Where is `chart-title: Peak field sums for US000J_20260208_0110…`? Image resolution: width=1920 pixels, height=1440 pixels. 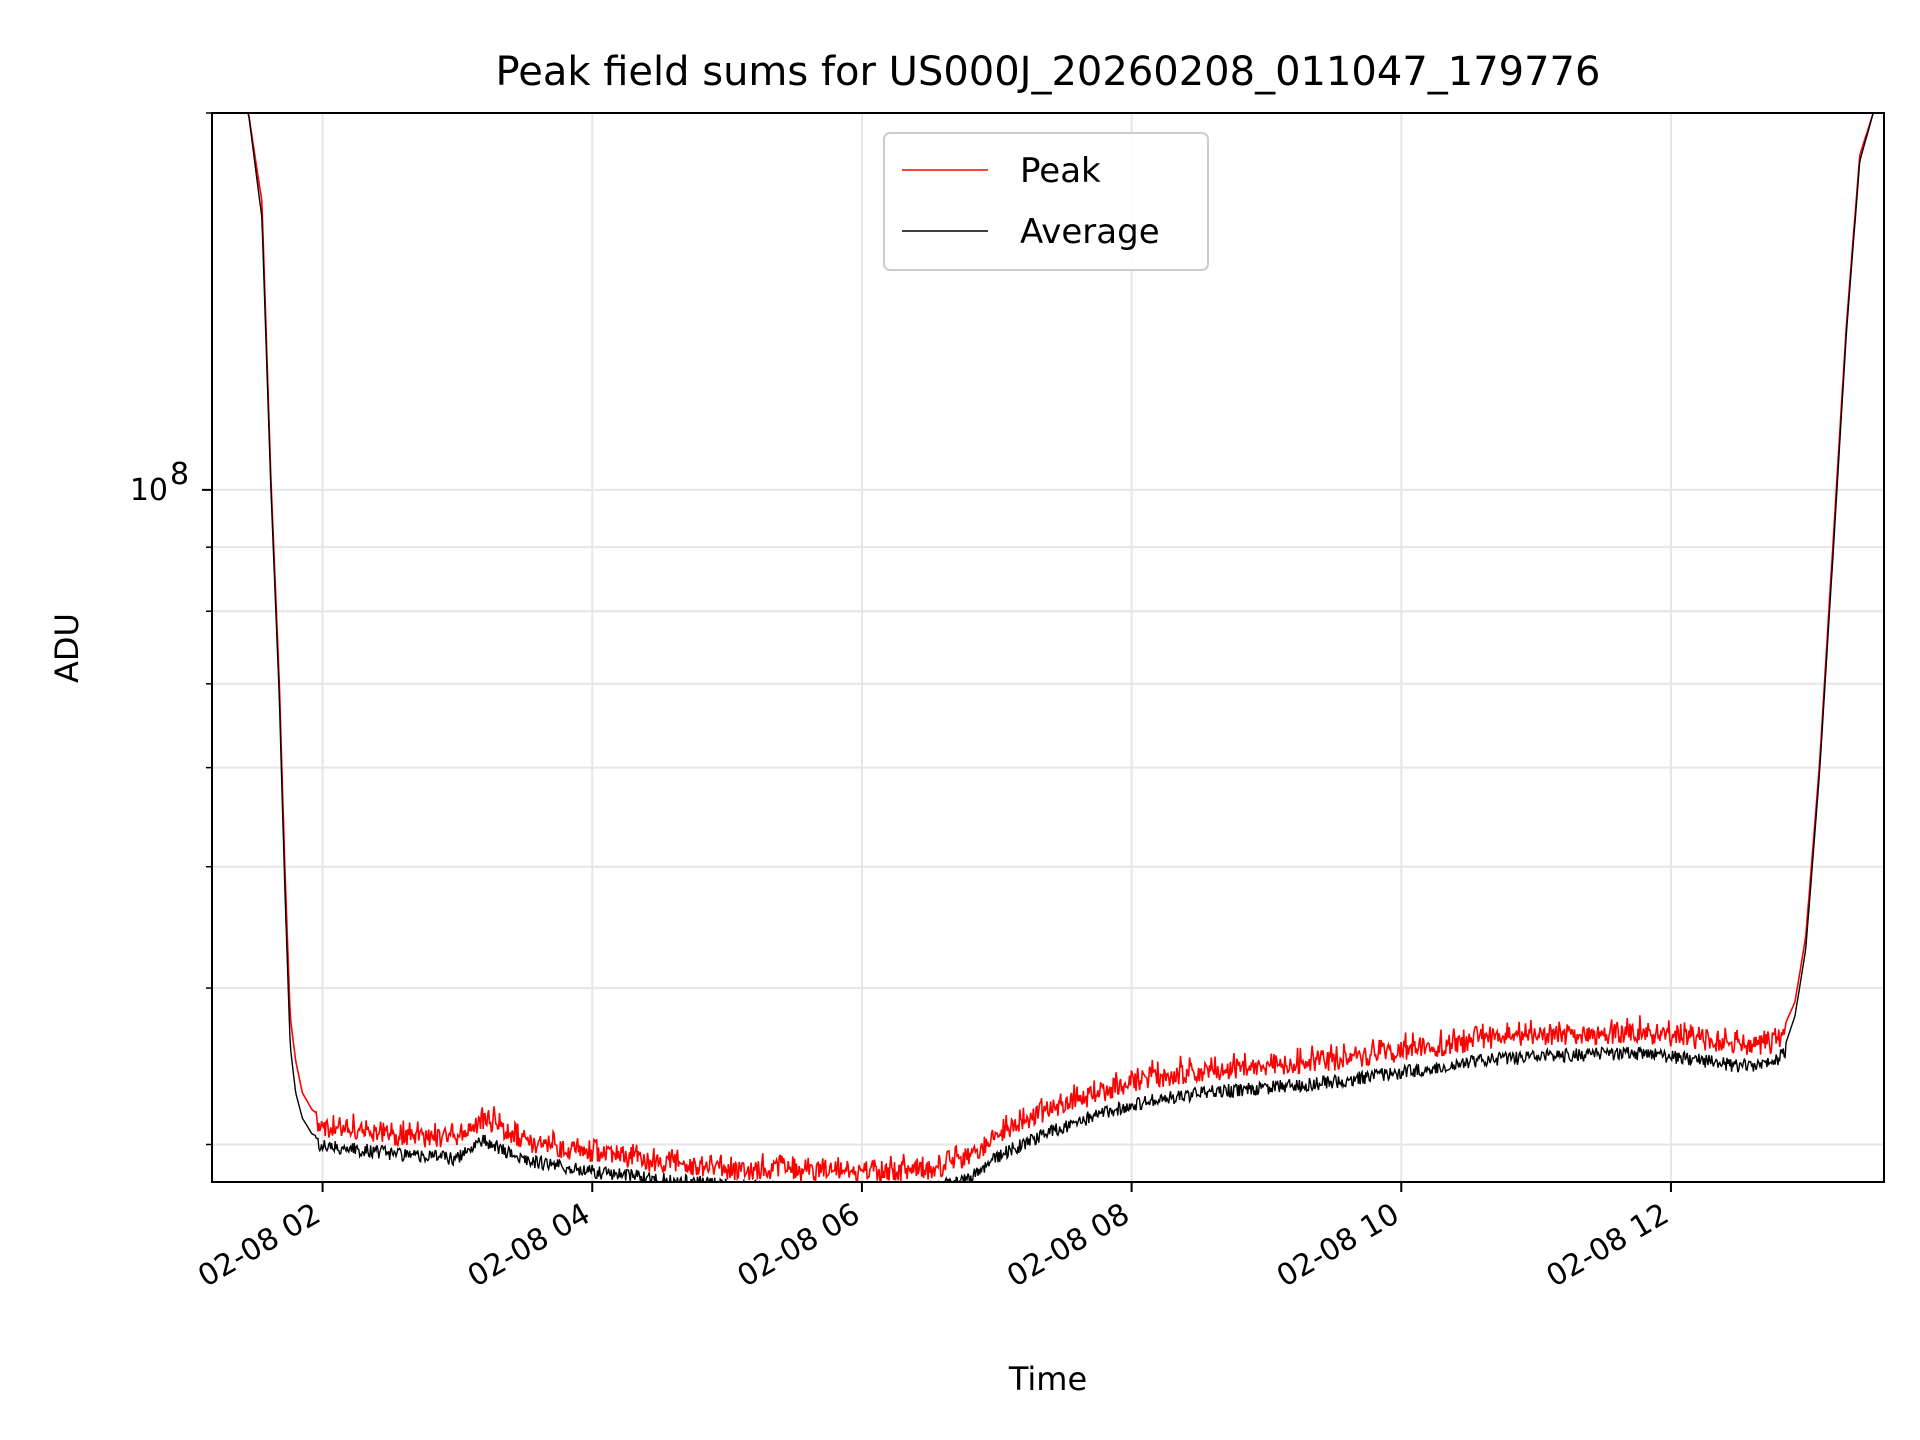
chart-title: Peak field sums for US000J_20260208_0110… is located at coordinates (1048, 72).